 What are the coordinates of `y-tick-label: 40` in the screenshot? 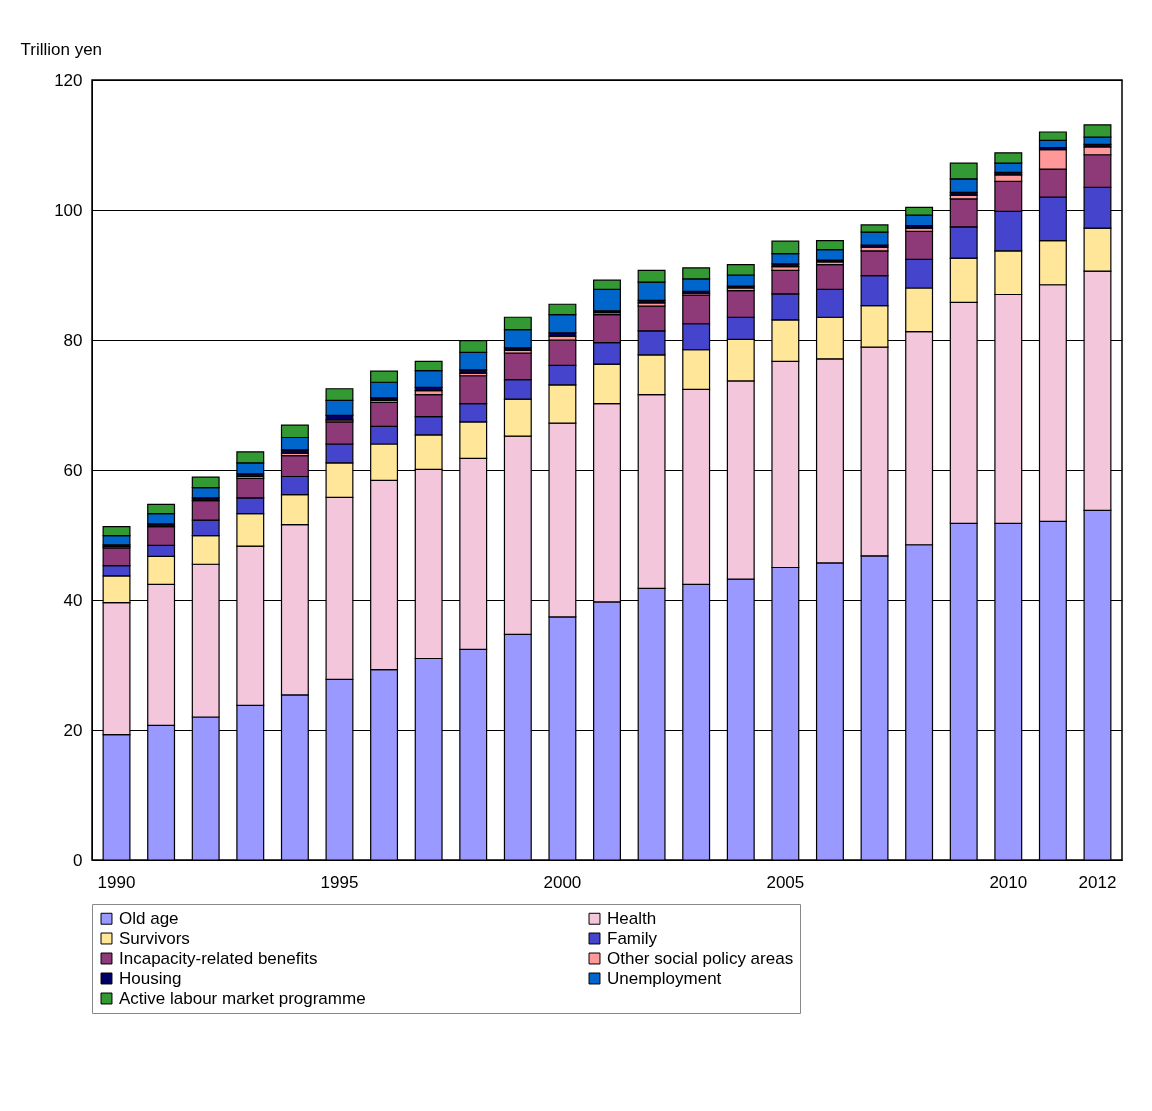 It's located at (73, 600).